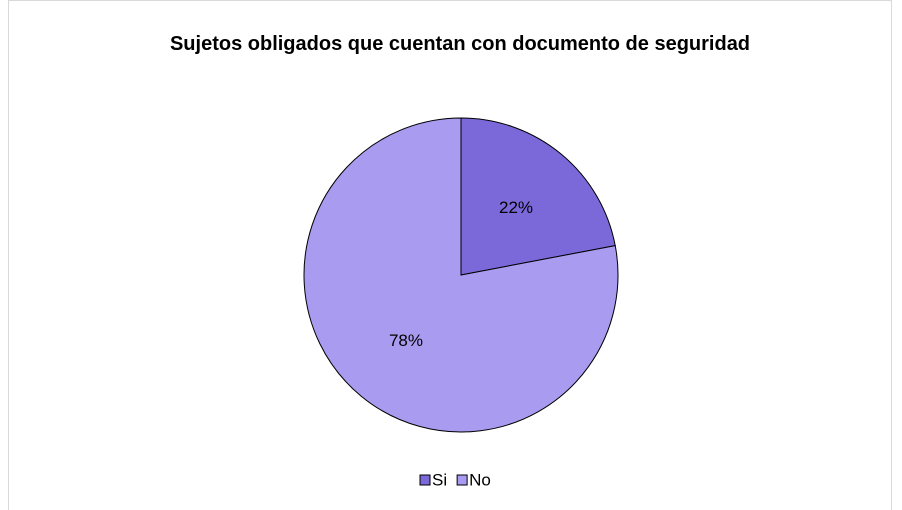 The image size is (902, 510). What do you see at coordinates (439, 479) in the screenshot?
I see `legend-label: Si` at bounding box center [439, 479].